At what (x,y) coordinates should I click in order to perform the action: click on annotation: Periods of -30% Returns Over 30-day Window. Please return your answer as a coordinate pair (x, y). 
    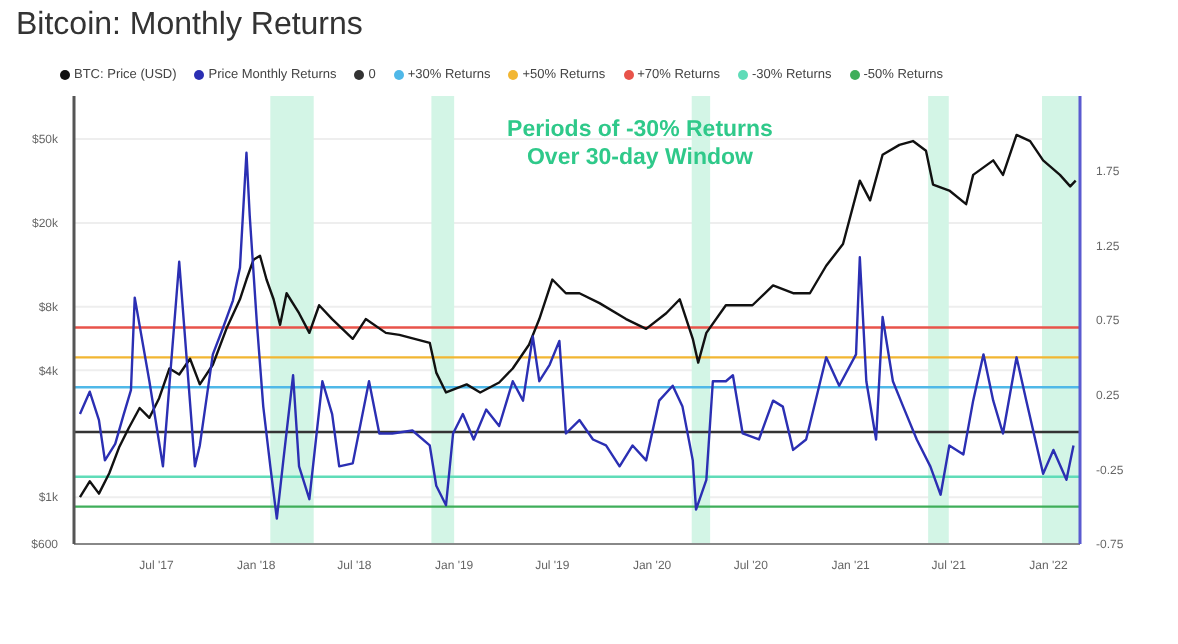
    Looking at the image, I should click on (640, 144).